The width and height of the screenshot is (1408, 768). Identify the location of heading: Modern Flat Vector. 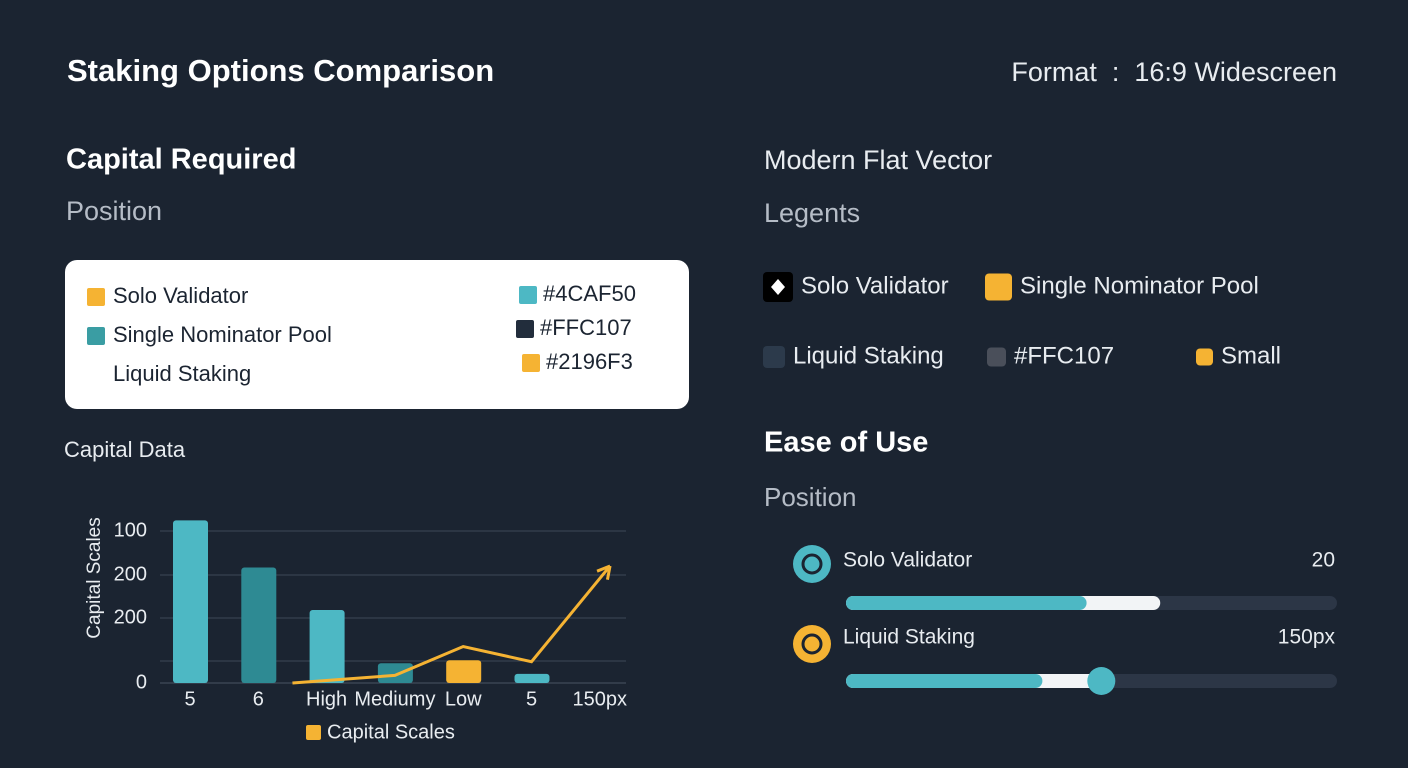
(878, 160).